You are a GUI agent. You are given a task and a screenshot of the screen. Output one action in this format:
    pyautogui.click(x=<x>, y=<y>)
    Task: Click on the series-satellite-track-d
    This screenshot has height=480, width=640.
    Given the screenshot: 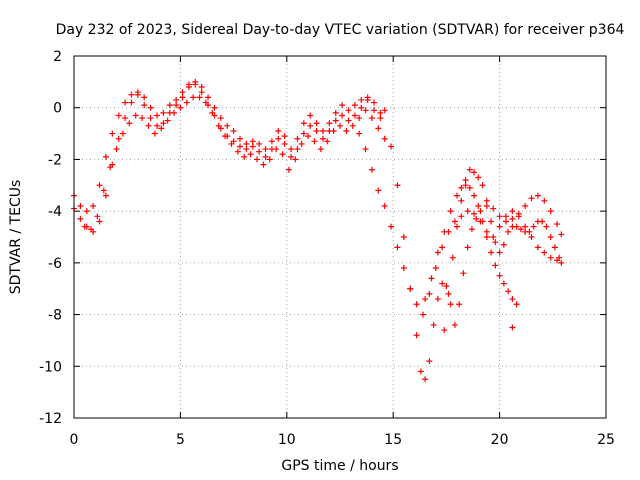 What is the action you would take?
    pyautogui.click(x=460, y=224)
    